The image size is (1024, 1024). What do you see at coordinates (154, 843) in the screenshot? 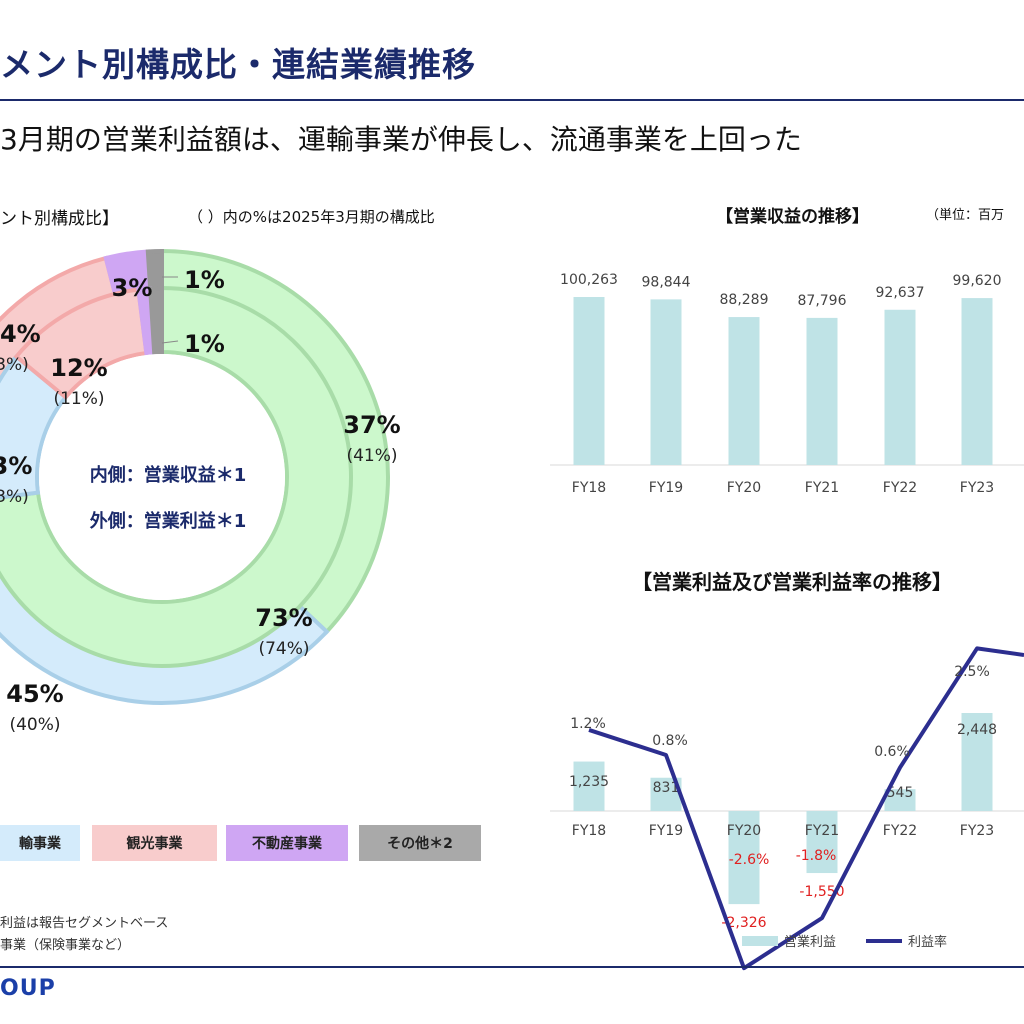
I see `legend-tourism: 観光事業` at bounding box center [154, 843].